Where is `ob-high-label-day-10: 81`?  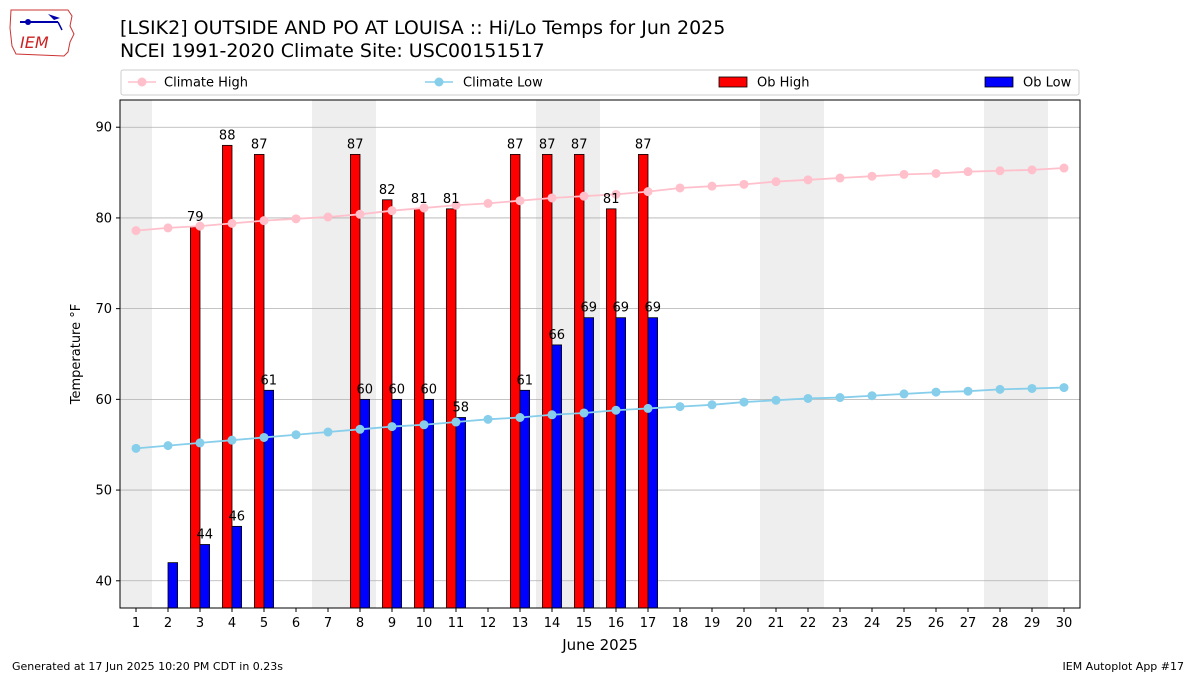 ob-high-label-day-10: 81 is located at coordinates (419, 199).